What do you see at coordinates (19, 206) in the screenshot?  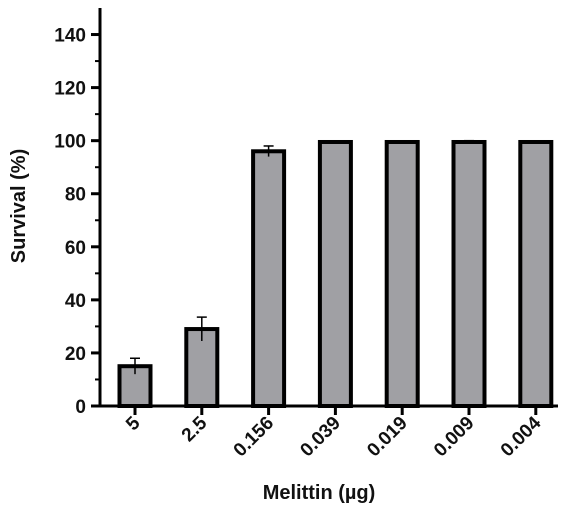 I see `y-axis-title: Survival (%)` at bounding box center [19, 206].